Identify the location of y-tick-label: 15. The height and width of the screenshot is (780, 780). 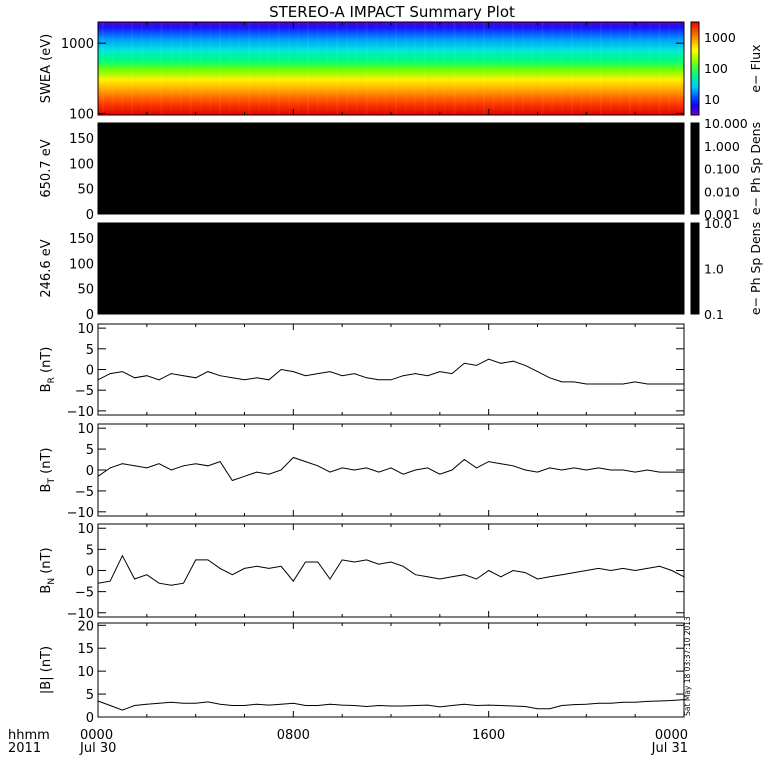
(85, 649).